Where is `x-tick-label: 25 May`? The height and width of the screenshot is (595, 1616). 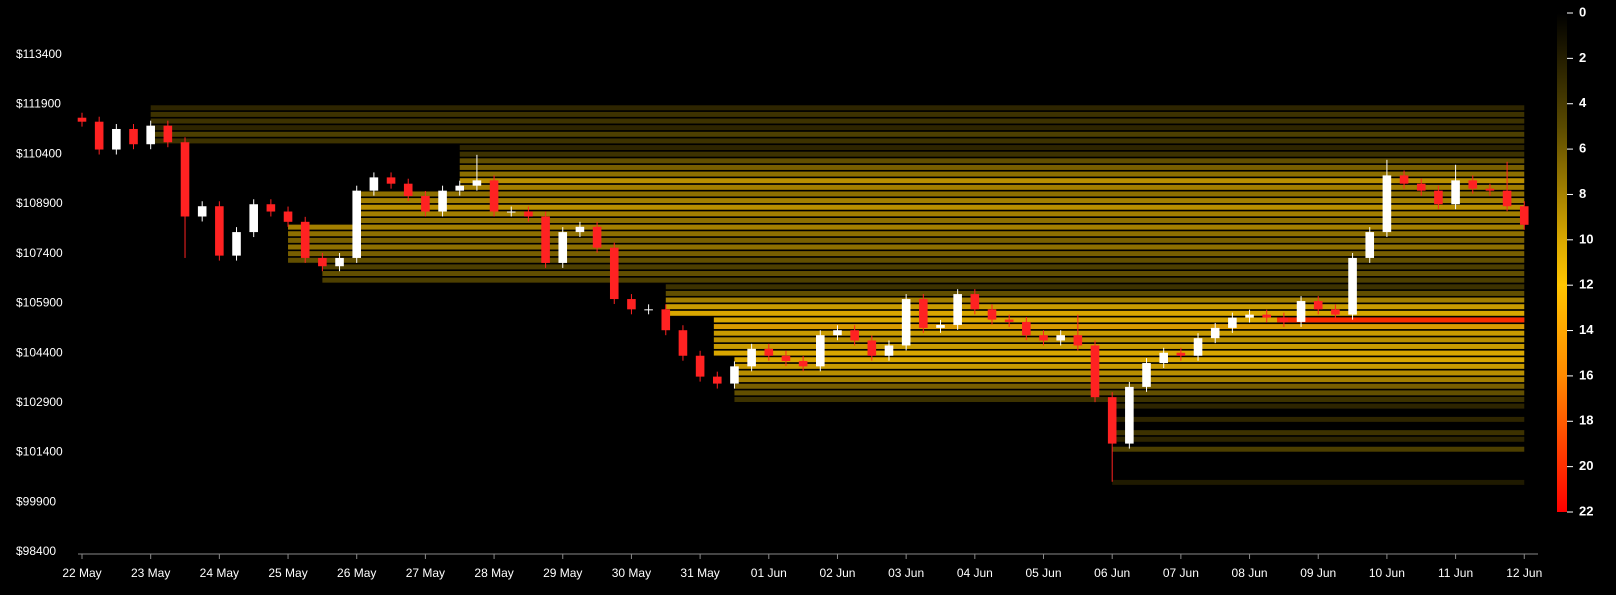 x-tick-label: 25 May is located at coordinates (287, 573).